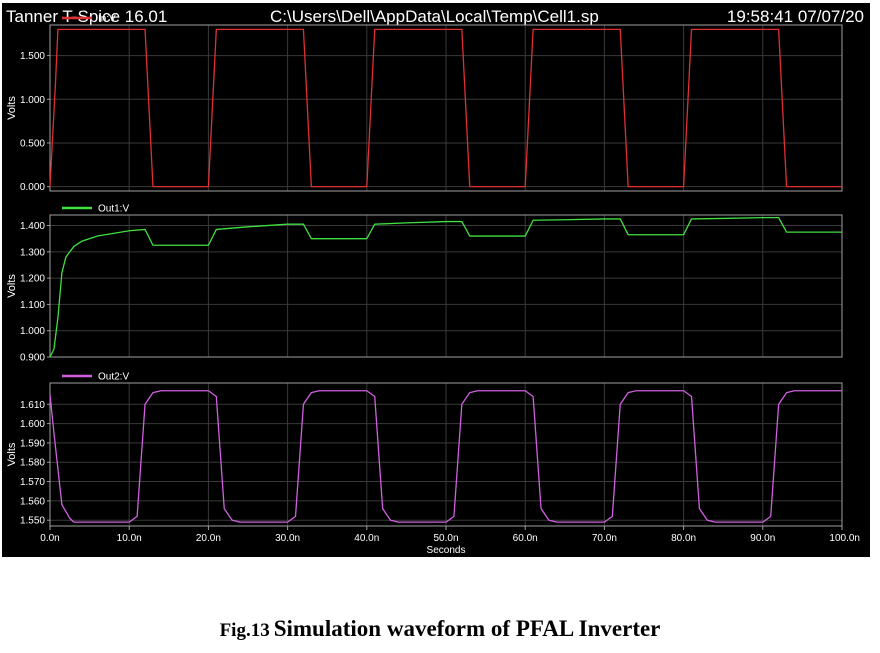  I want to click on figure-number: Fig.13, so click(244, 630).